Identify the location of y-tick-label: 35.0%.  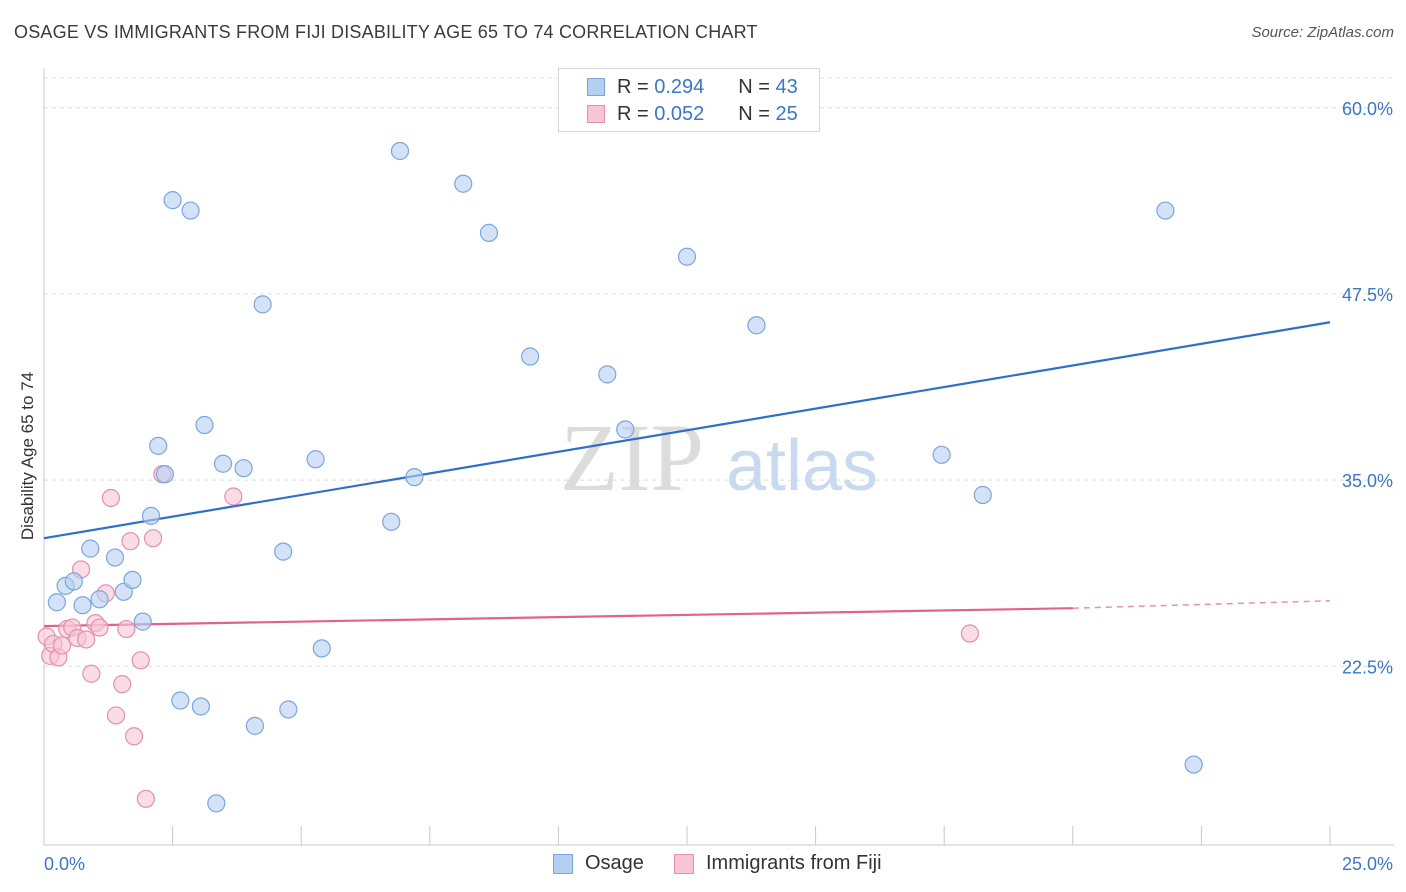
(1367, 481).